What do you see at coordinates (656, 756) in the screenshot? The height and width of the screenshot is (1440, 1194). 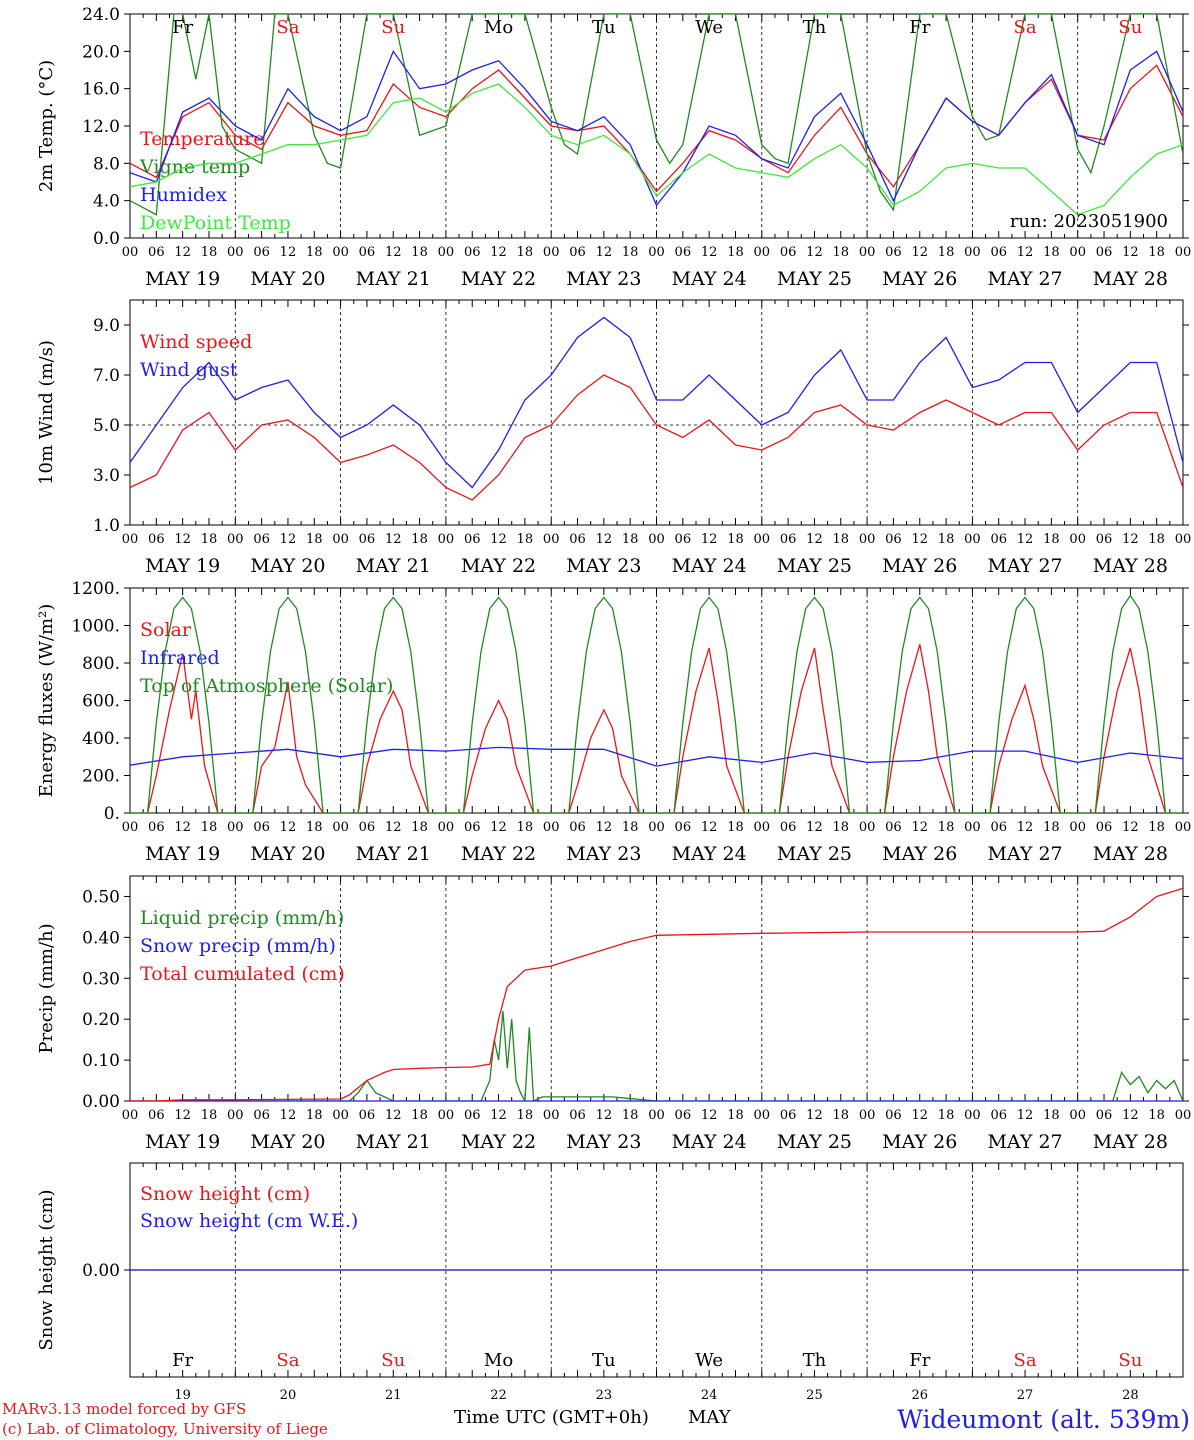 I see `series-line-infrared` at bounding box center [656, 756].